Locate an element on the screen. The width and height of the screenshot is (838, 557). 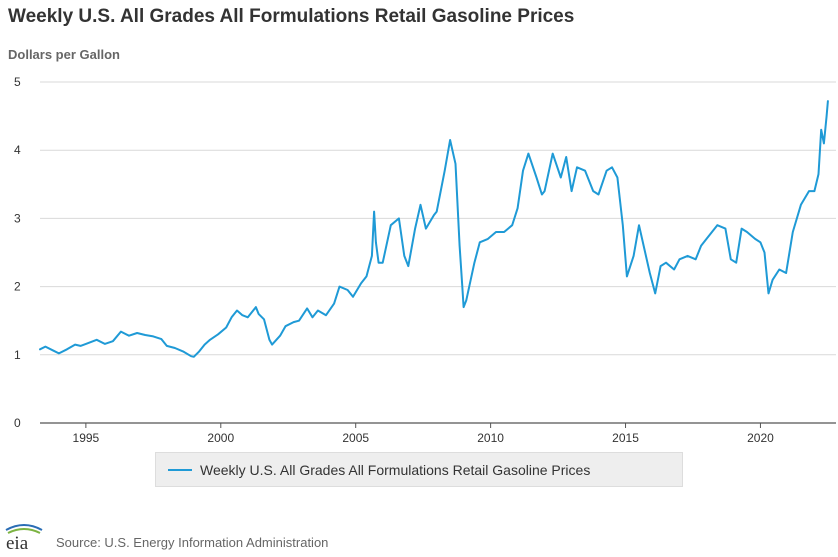
y-tick-label: 2 is located at coordinates (17, 287).